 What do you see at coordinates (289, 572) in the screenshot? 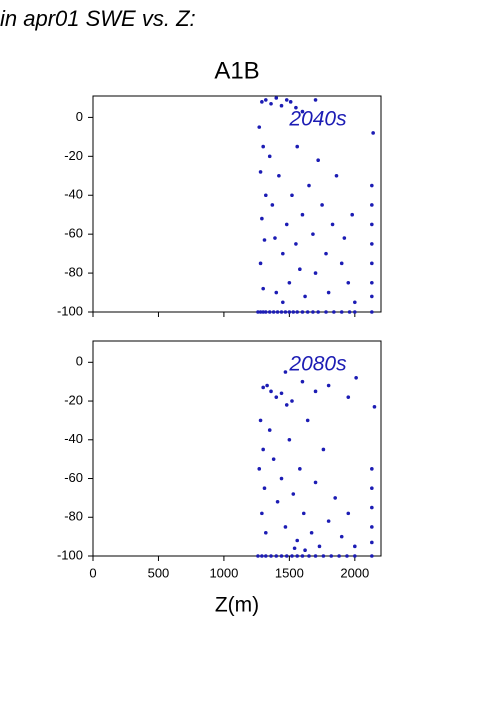
I see `x-tick-label: 1500` at bounding box center [289, 572].